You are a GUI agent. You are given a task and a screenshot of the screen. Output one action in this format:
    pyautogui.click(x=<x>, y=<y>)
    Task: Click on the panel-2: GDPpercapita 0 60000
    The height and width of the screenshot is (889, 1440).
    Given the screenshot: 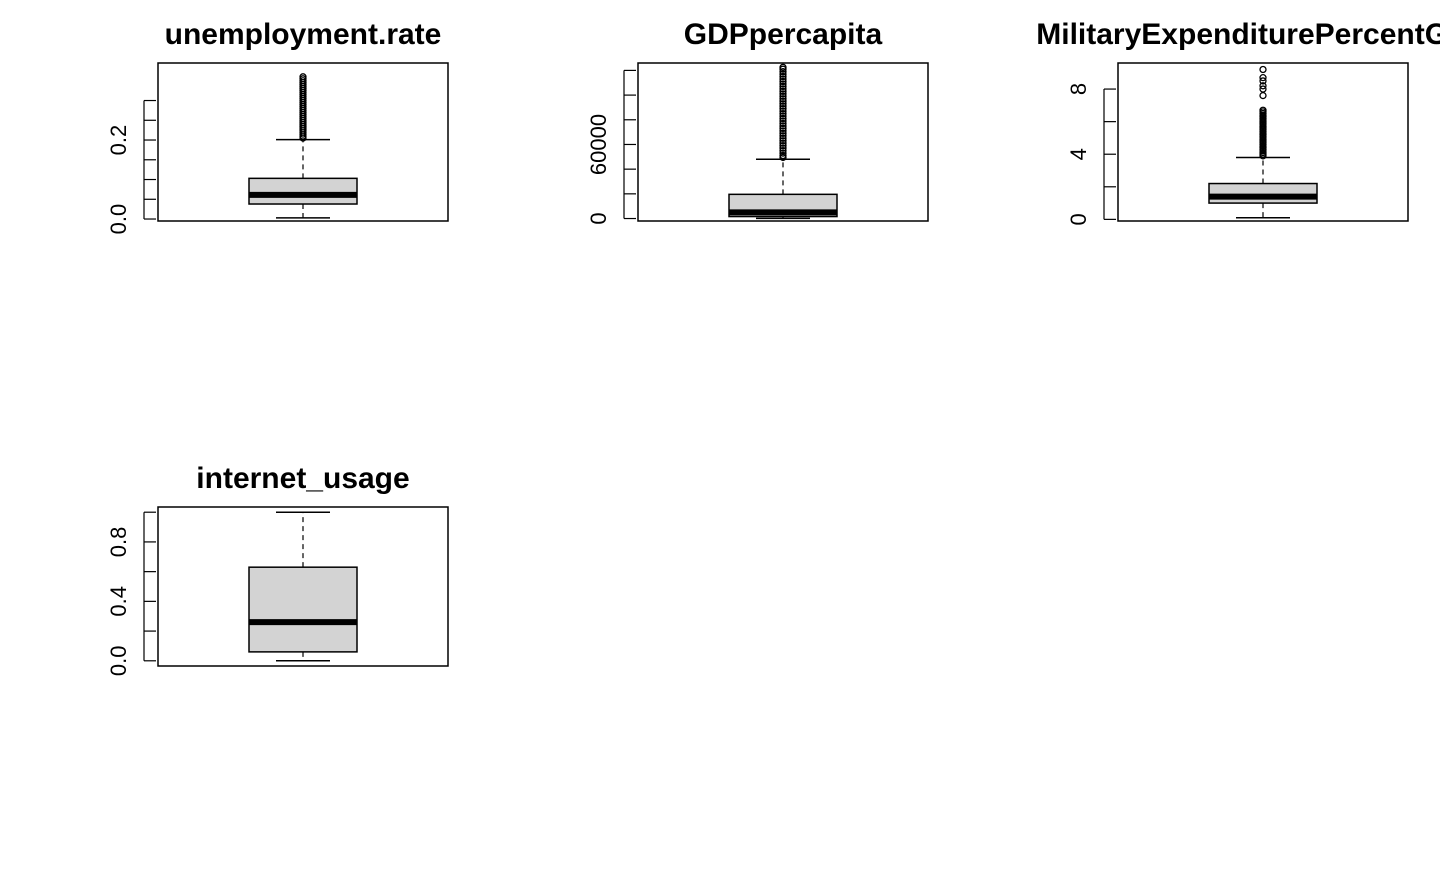 What is the action you would take?
    pyautogui.click(x=757, y=121)
    